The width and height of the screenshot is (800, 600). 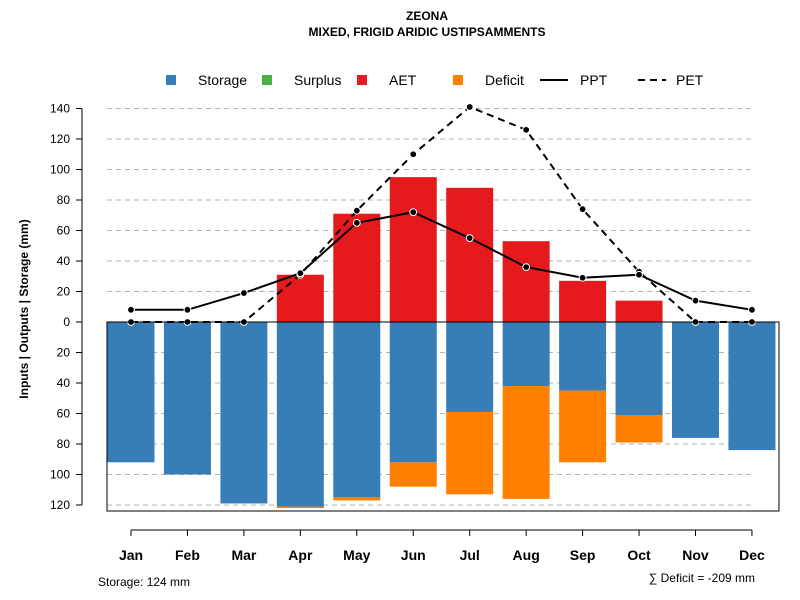 I want to click on legend-label: PET, so click(x=690, y=80).